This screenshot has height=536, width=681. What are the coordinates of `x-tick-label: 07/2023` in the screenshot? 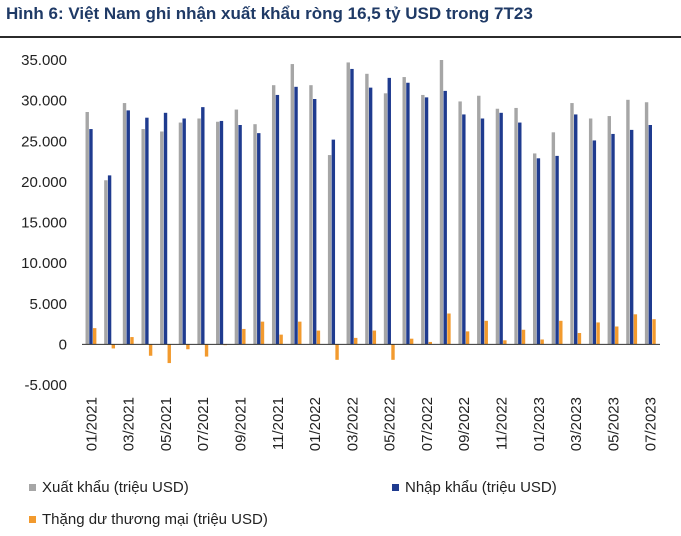 It's located at (651, 424).